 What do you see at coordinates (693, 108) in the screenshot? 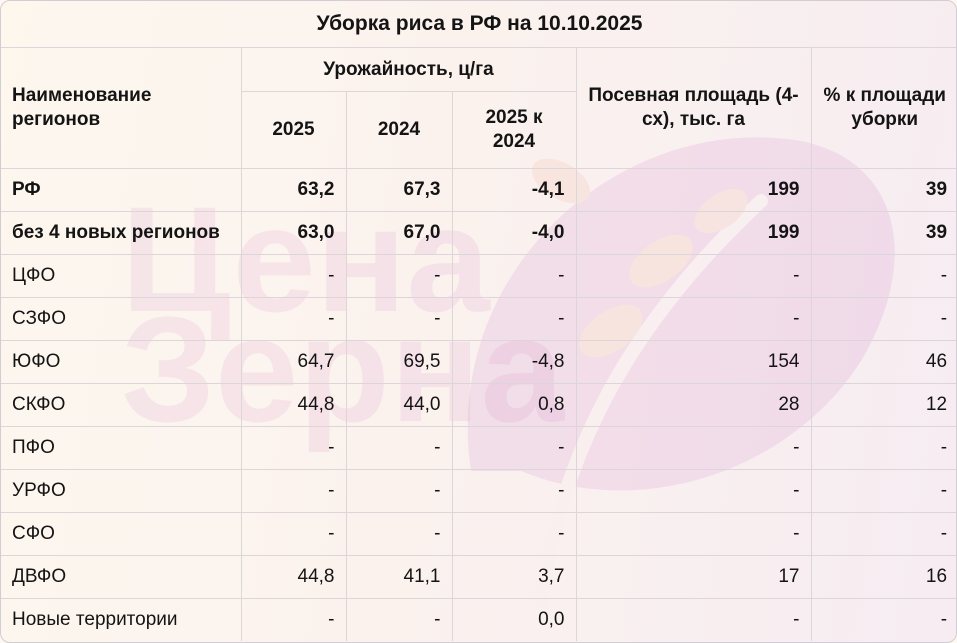
I see `header-sown-area: Посевная площадь (4-сх), тыс. га` at bounding box center [693, 108].